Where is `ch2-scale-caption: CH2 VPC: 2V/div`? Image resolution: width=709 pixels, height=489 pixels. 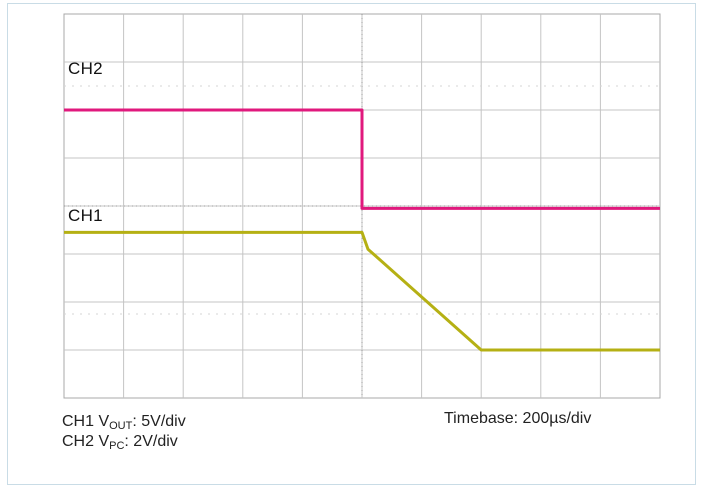 ch2-scale-caption: CH2 VPC: 2V/div is located at coordinates (120, 444).